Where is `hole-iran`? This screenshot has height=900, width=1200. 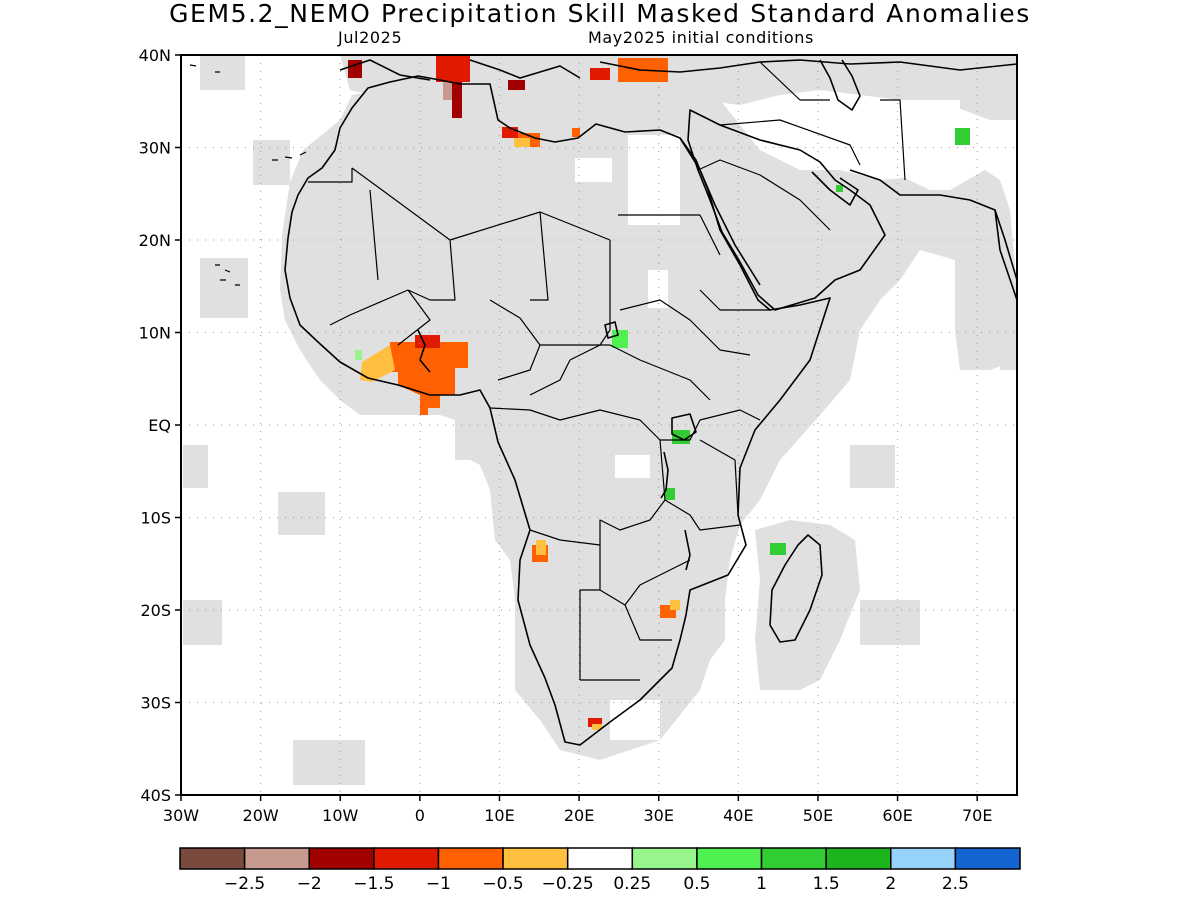
hole-iran is located at coordinates (920, 135).